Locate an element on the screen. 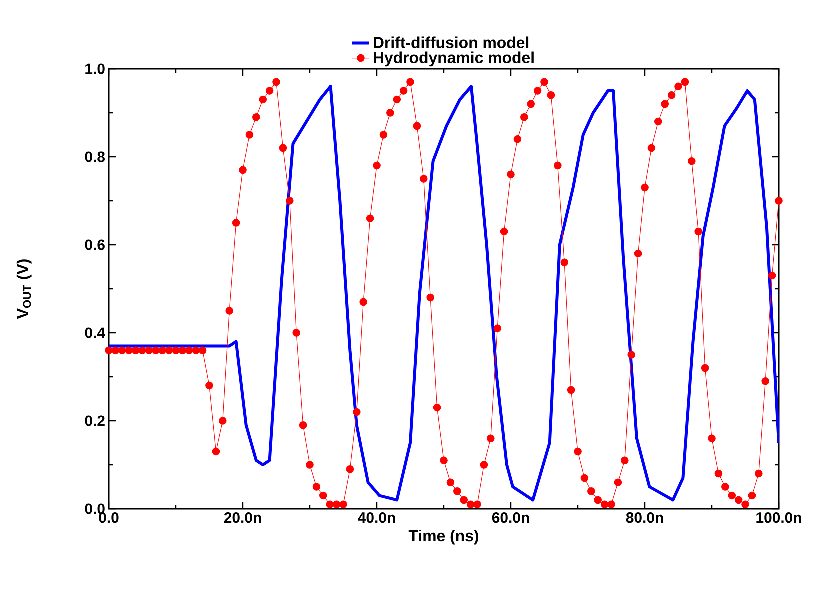 The image size is (826, 594). y-tick-label: 0.4 is located at coordinates (95, 333).